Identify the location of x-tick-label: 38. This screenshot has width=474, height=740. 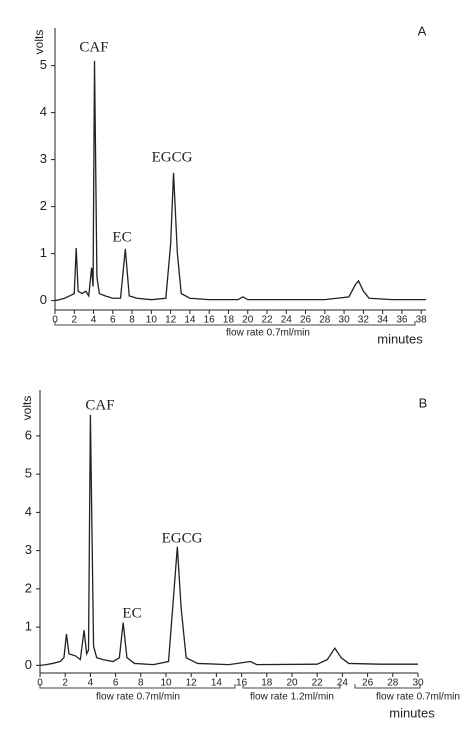
(422, 320).